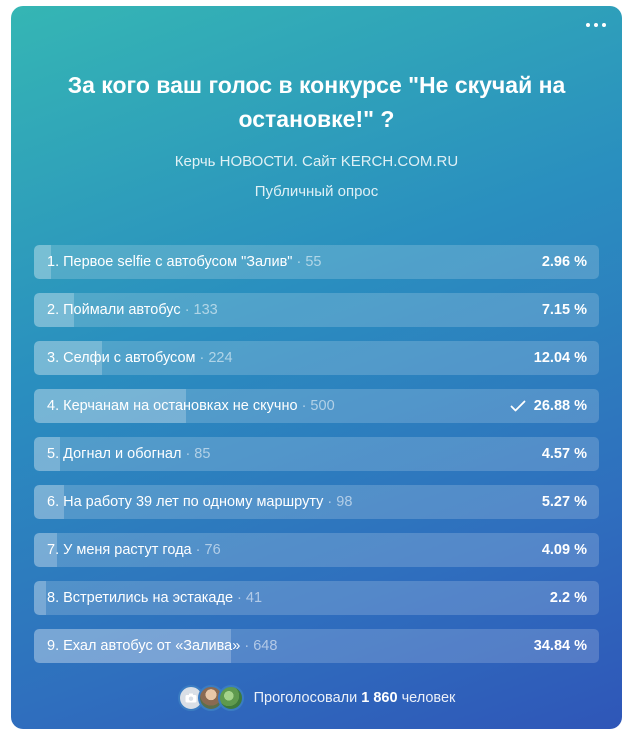 Image resolution: width=629 pixels, height=735 pixels. Describe the element at coordinates (309, 262) in the screenshot. I see `option-vote-count: · 55` at that location.